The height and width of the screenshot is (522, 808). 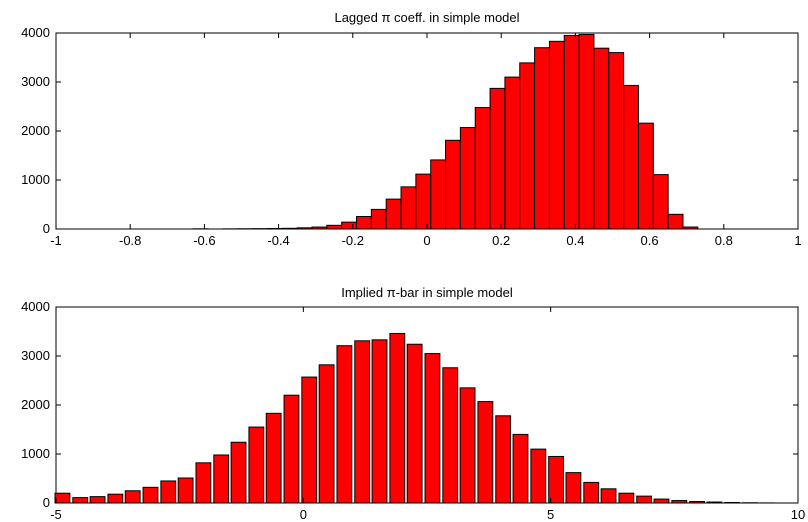 I want to click on y-tick-label: 4000, so click(x=35, y=306).